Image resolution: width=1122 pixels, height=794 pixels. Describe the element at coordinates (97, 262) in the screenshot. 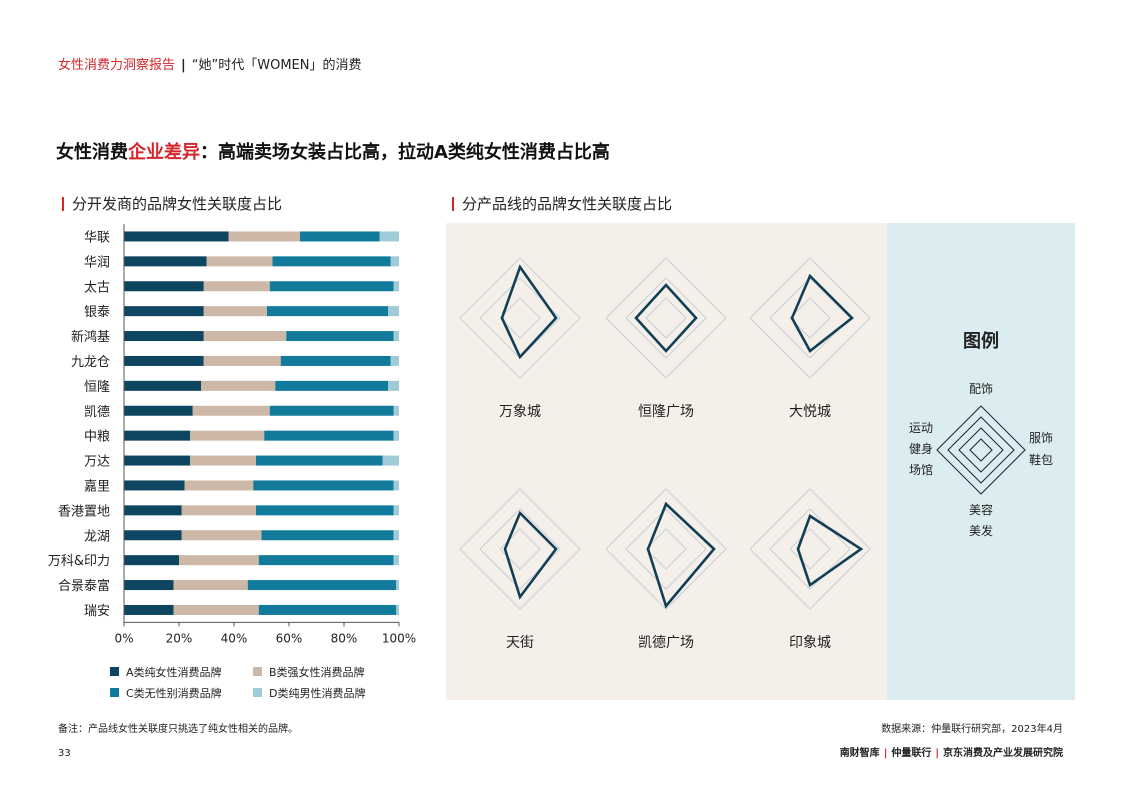

I see `category-label: 华润` at that location.